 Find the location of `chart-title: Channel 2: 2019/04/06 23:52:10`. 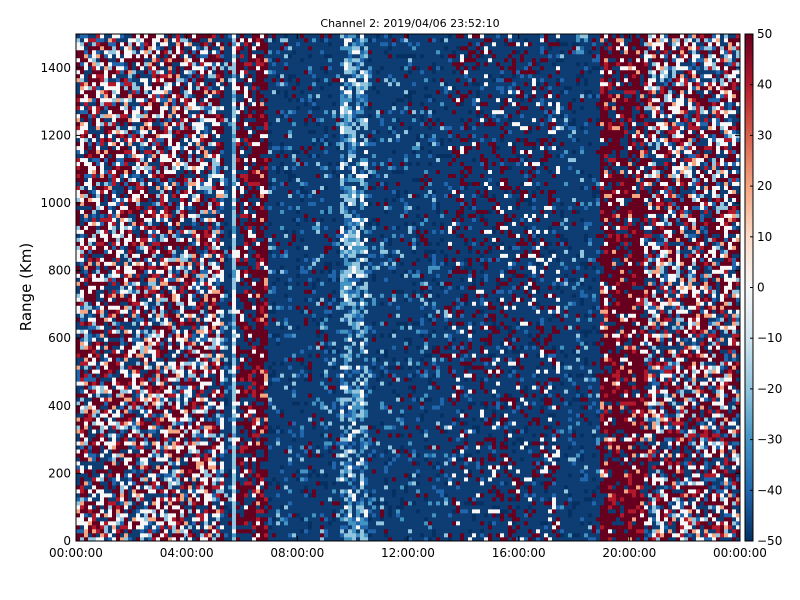

chart-title: Channel 2: 2019/04/06 23:52:10 is located at coordinates (409, 23).